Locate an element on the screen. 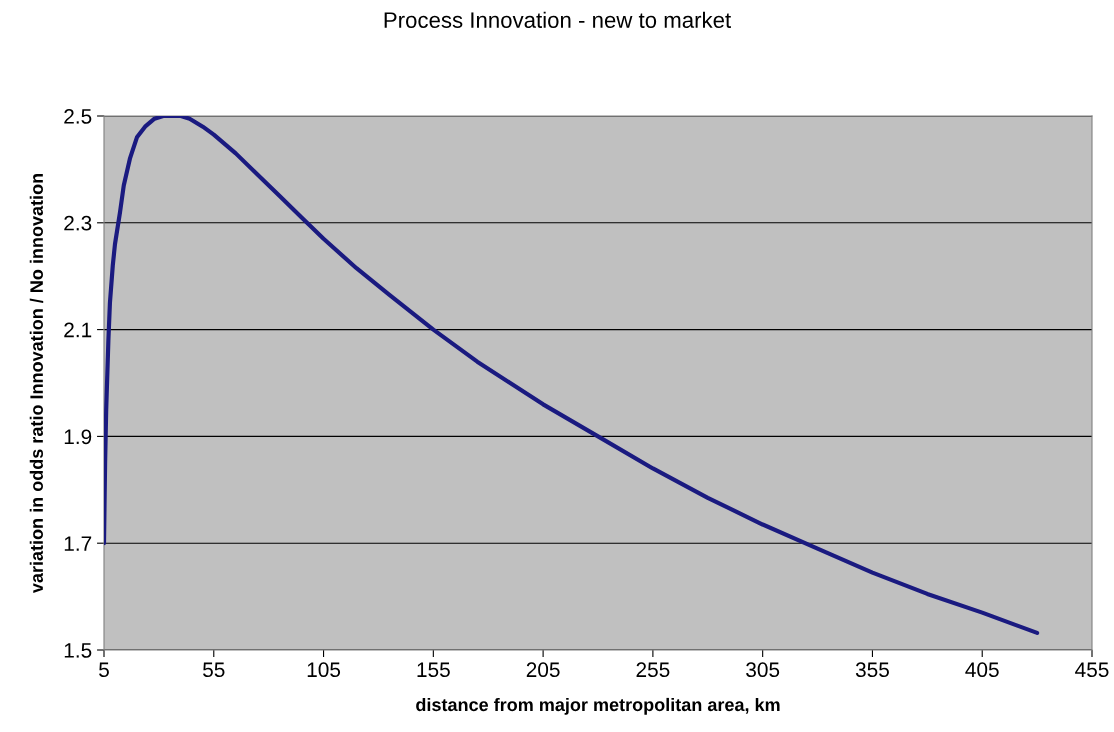  x-tick-label: 455 is located at coordinates (1092, 670).